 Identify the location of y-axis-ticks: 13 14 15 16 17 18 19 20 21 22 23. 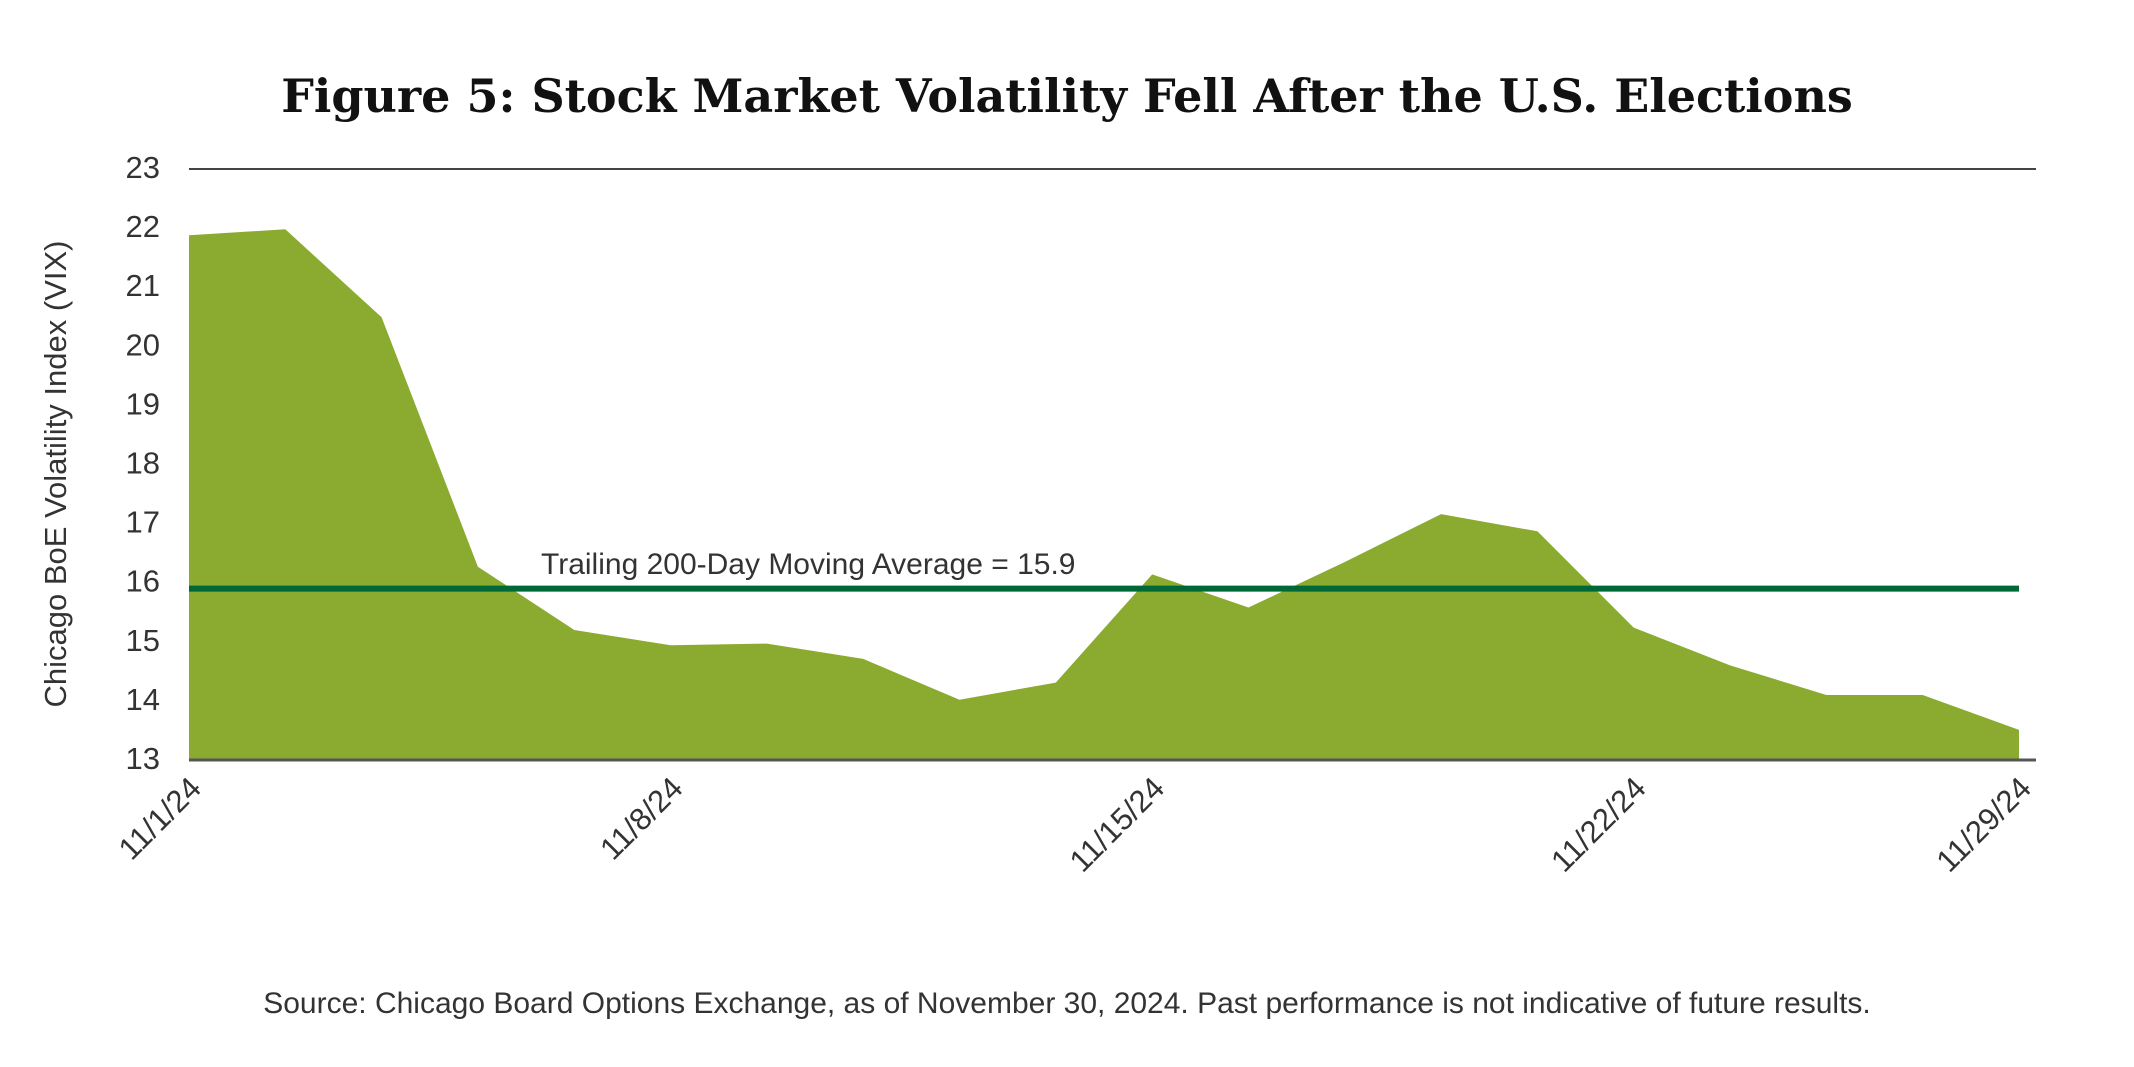
(143, 463).